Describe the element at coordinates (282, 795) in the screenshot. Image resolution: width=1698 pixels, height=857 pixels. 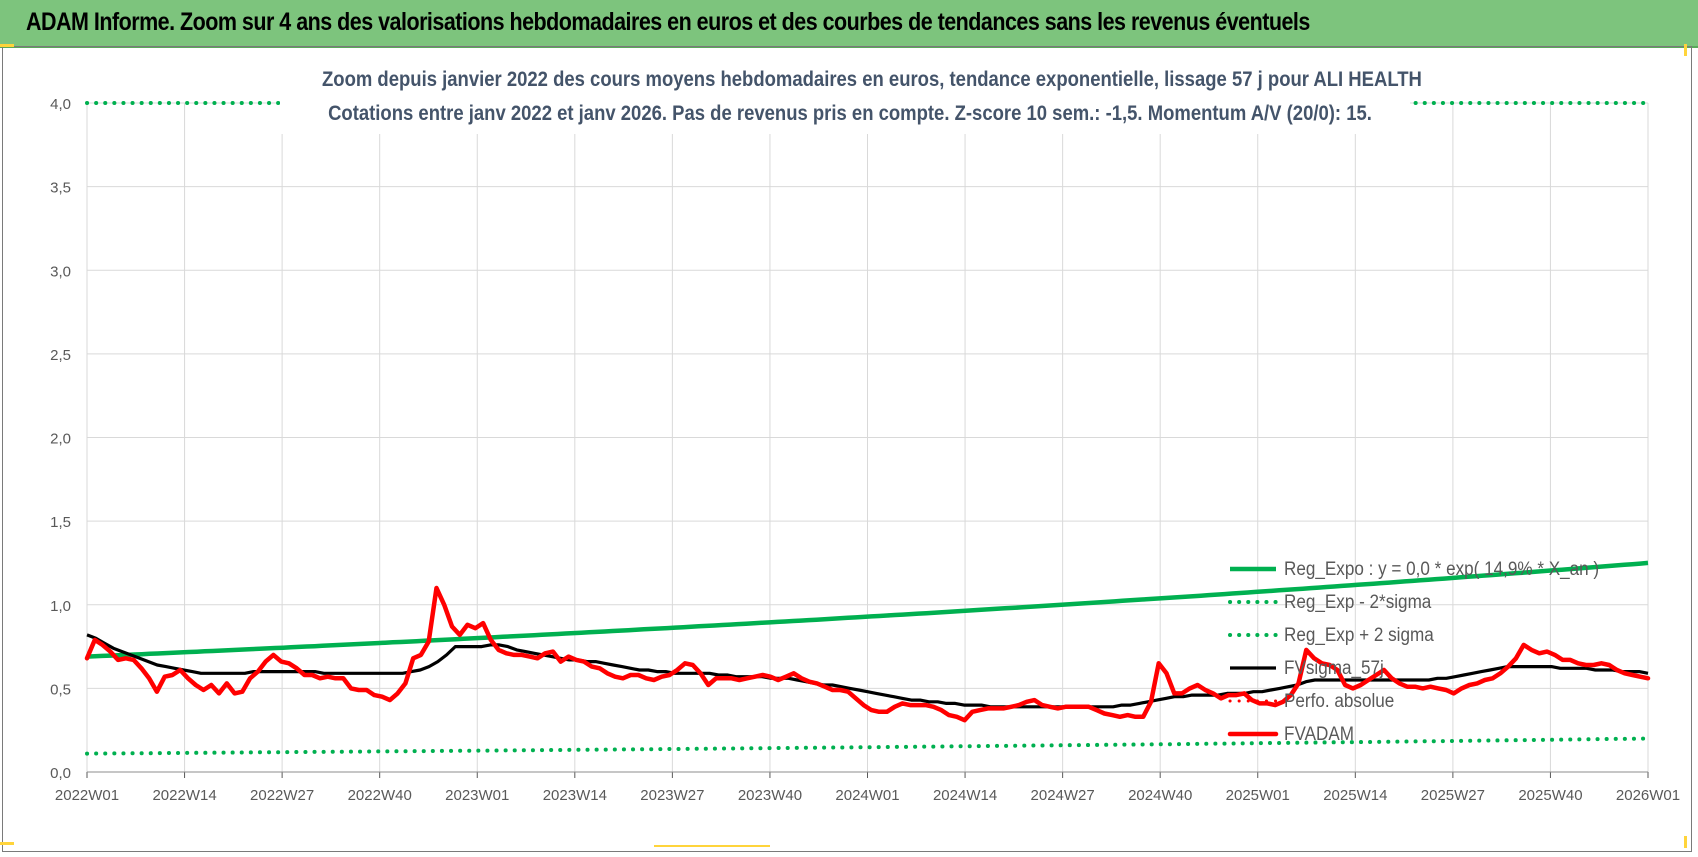
I see `x-tick-label: 2022W27` at that location.